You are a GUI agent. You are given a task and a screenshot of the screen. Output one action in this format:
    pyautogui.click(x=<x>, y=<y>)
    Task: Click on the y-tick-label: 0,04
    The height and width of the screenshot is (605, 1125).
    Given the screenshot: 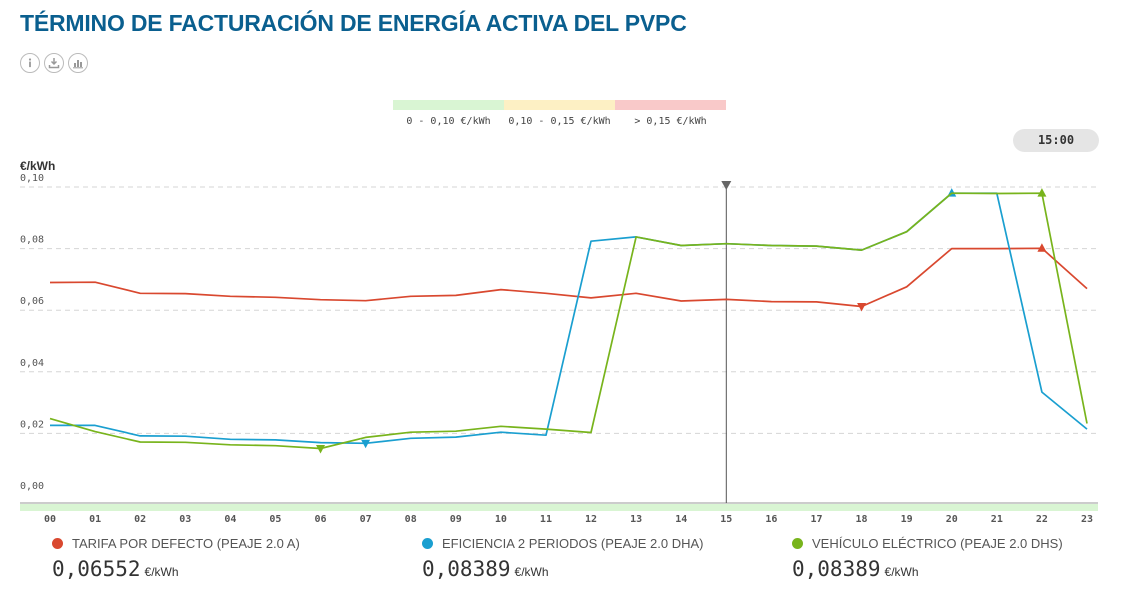 What is the action you would take?
    pyautogui.click(x=32, y=363)
    